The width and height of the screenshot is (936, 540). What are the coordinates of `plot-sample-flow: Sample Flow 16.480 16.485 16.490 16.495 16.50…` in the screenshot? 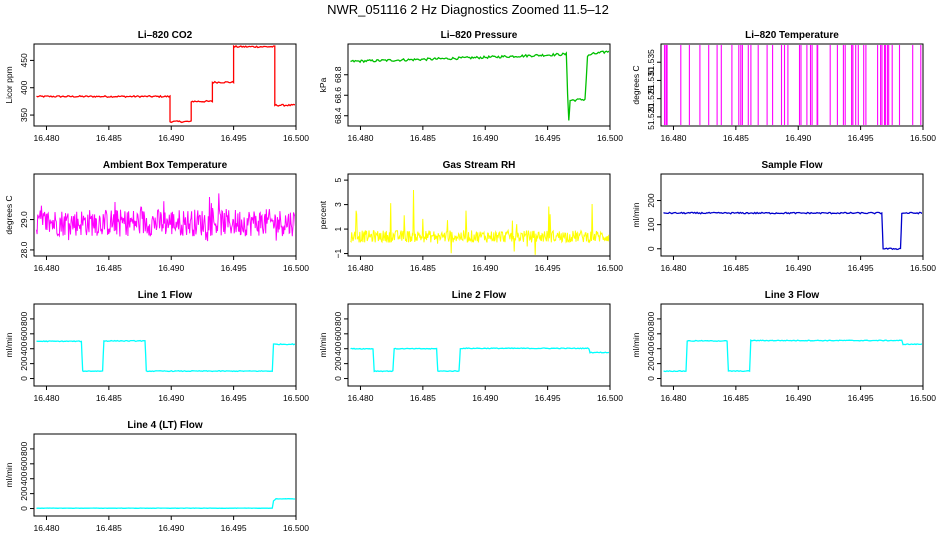 It's located at (783, 216).